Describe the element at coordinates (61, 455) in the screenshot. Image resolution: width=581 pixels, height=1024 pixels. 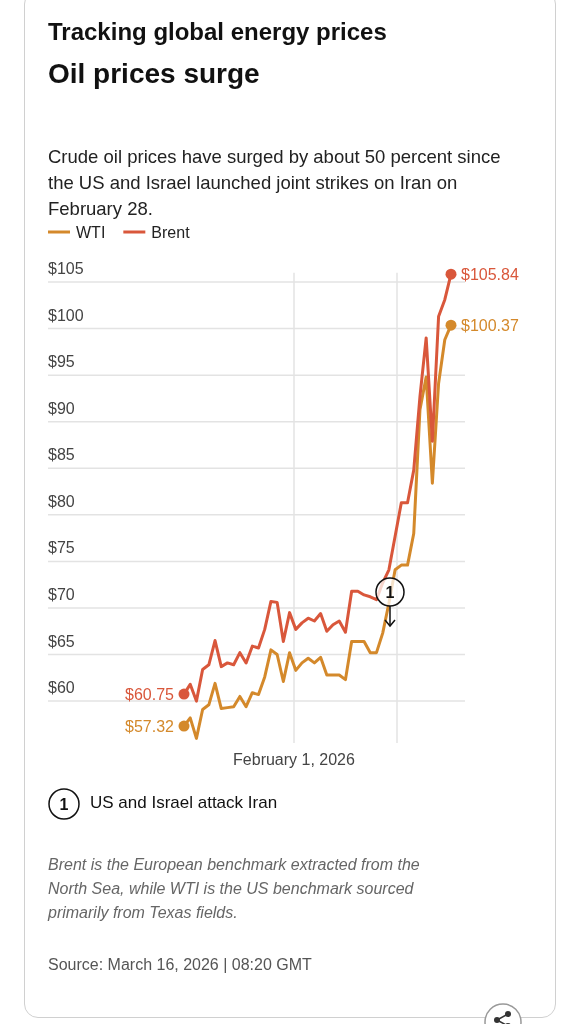
I see `y-tick-label: $85` at that location.